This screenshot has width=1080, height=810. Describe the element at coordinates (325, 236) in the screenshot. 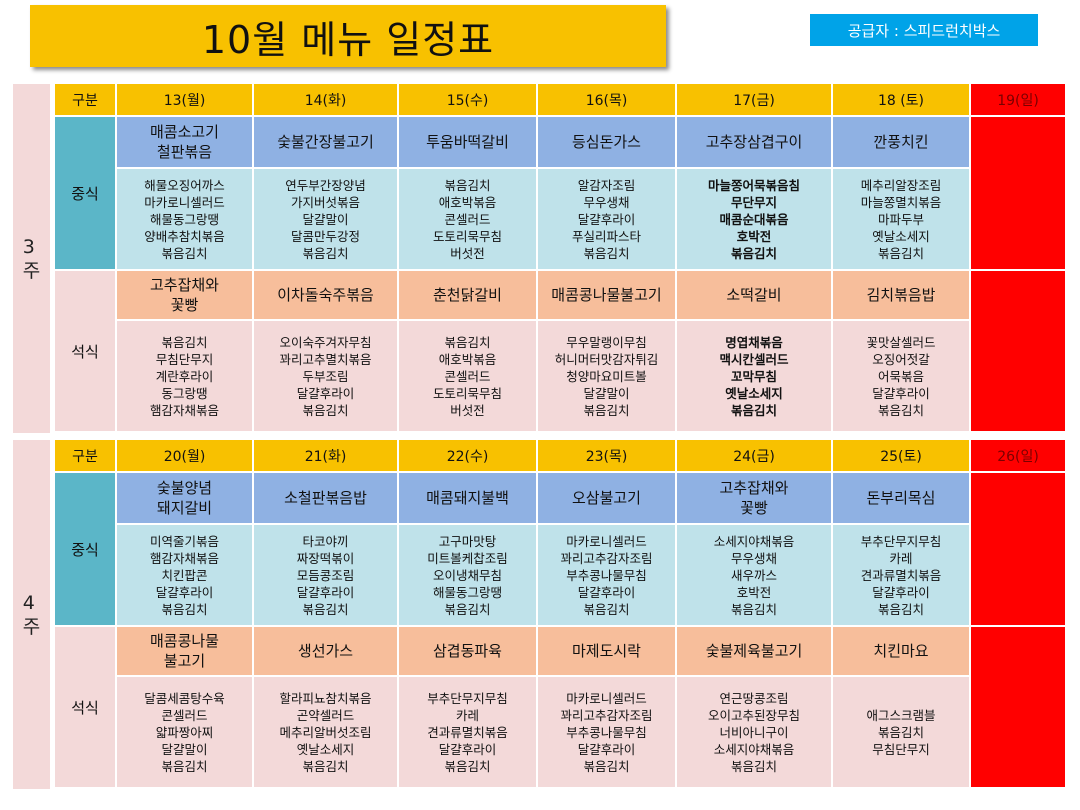

I see `side-dish-item: 달콤만두강정` at that location.